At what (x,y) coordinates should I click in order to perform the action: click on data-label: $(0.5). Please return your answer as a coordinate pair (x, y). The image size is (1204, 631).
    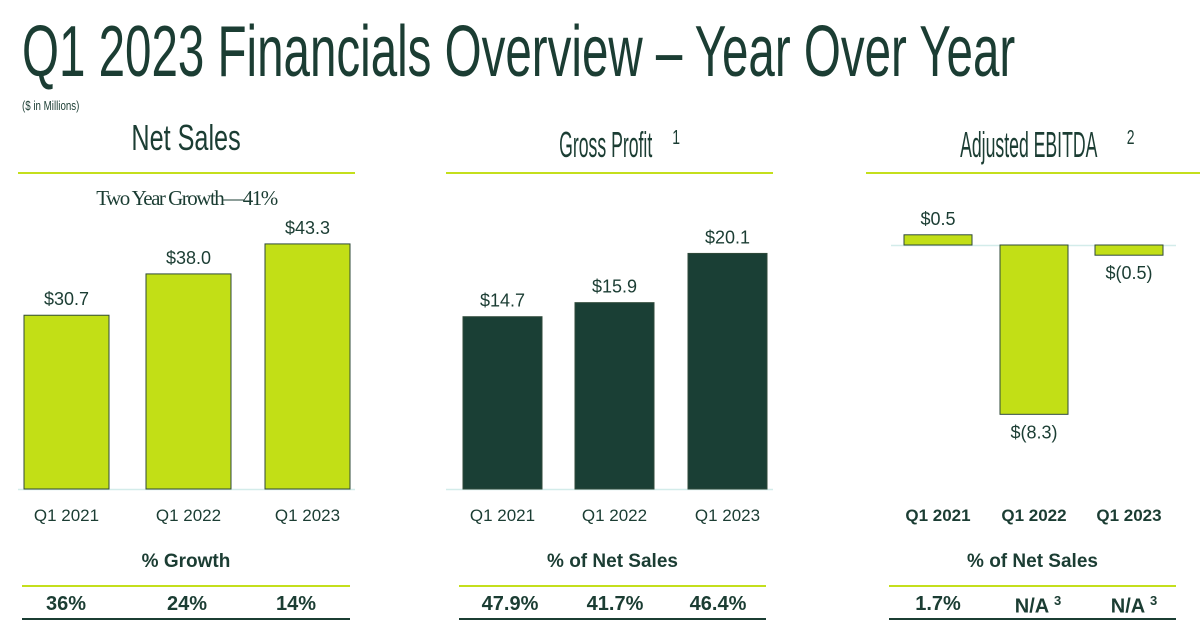
    Looking at the image, I should click on (1128, 273).